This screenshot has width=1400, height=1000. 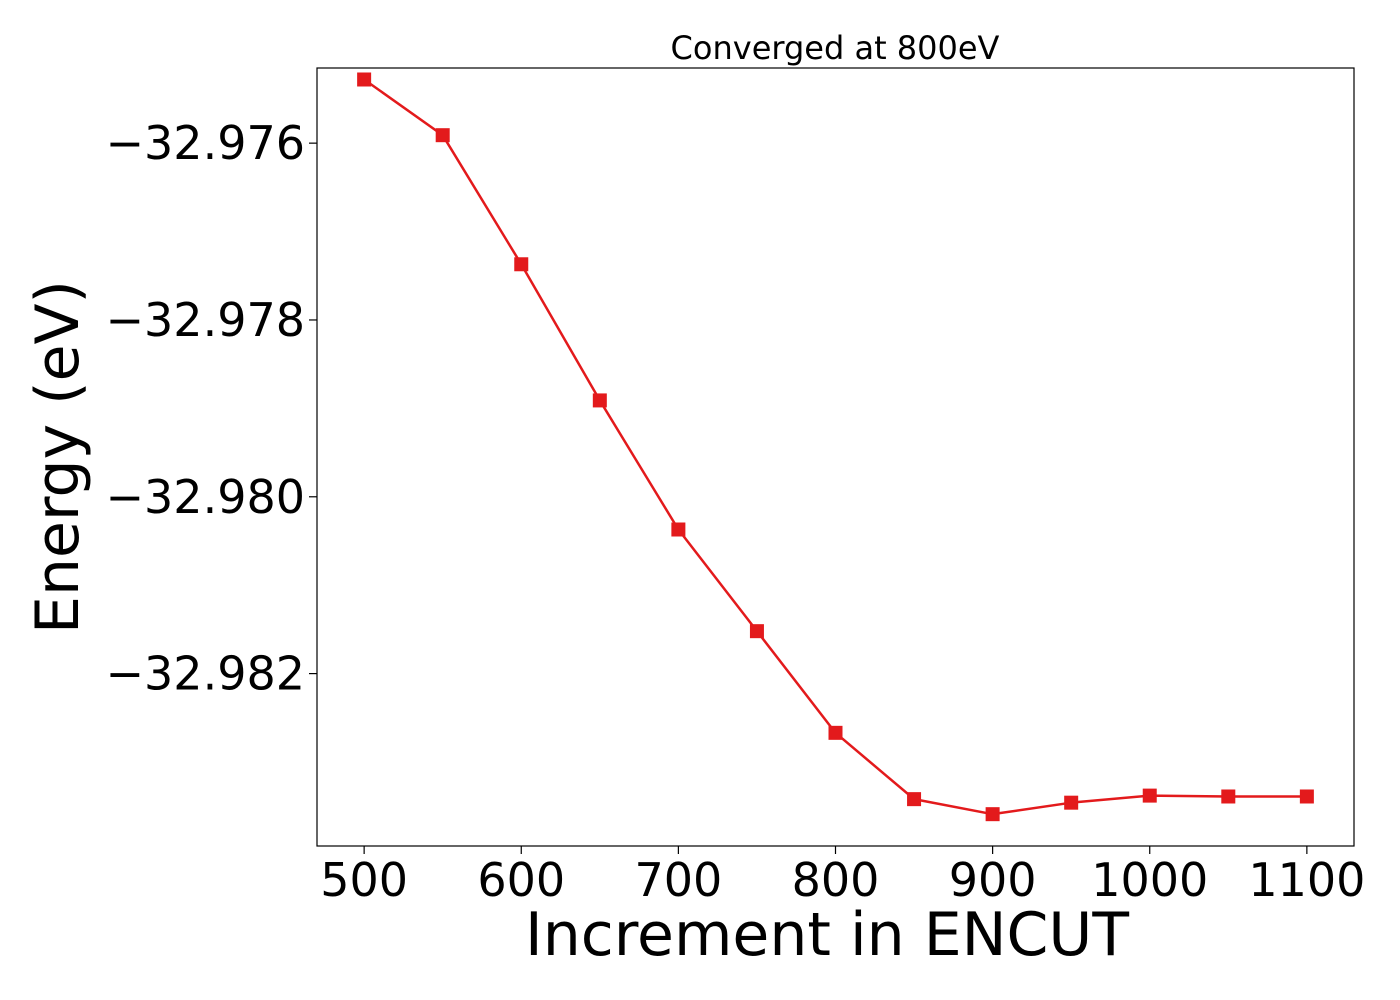 What do you see at coordinates (211, 408) in the screenshot?
I see `y-axis-ticks: −32.976 −32.978 −32.980 −32.982` at bounding box center [211, 408].